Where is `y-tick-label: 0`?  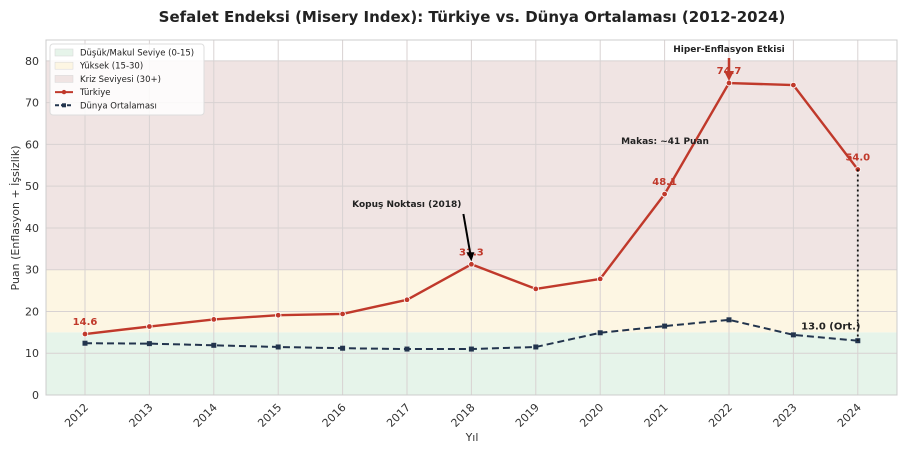 y-tick-label: 0 is located at coordinates (35, 395).